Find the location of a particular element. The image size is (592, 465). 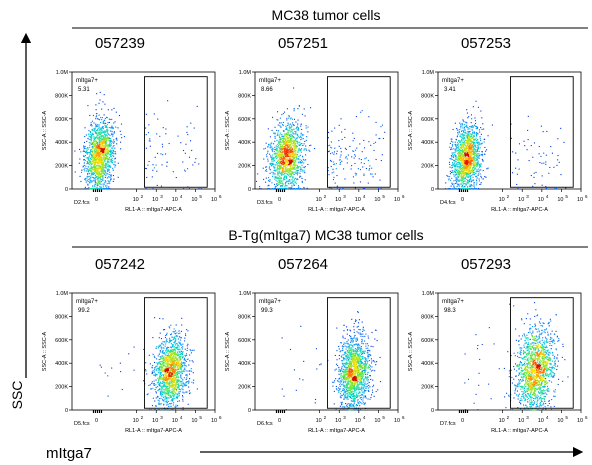

y-axis-label: SSC-A :: SSC-A is located at coordinates (228, 130).